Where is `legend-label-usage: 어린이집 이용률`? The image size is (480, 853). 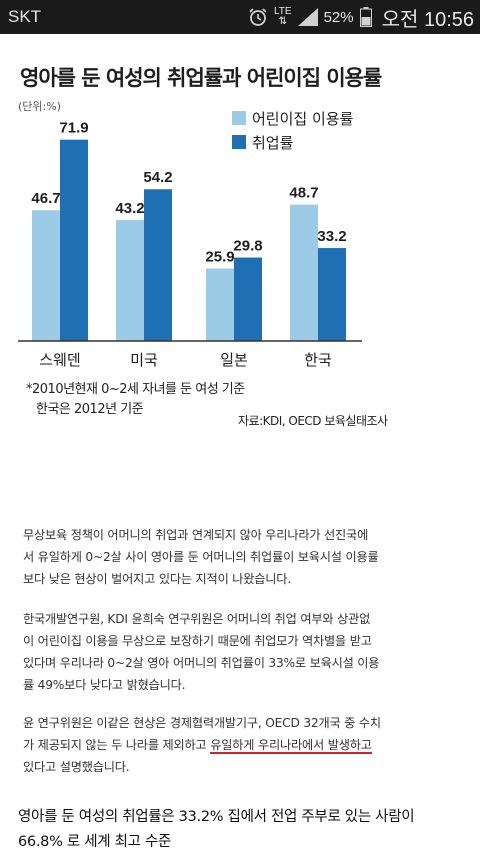 legend-label-usage: 어린이집 이용률 is located at coordinates (303, 118).